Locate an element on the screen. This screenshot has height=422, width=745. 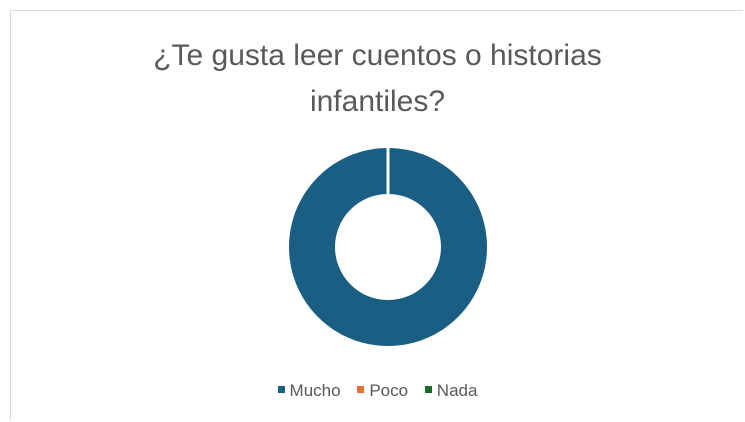
legend-label-nada: Nada is located at coordinates (457, 390).